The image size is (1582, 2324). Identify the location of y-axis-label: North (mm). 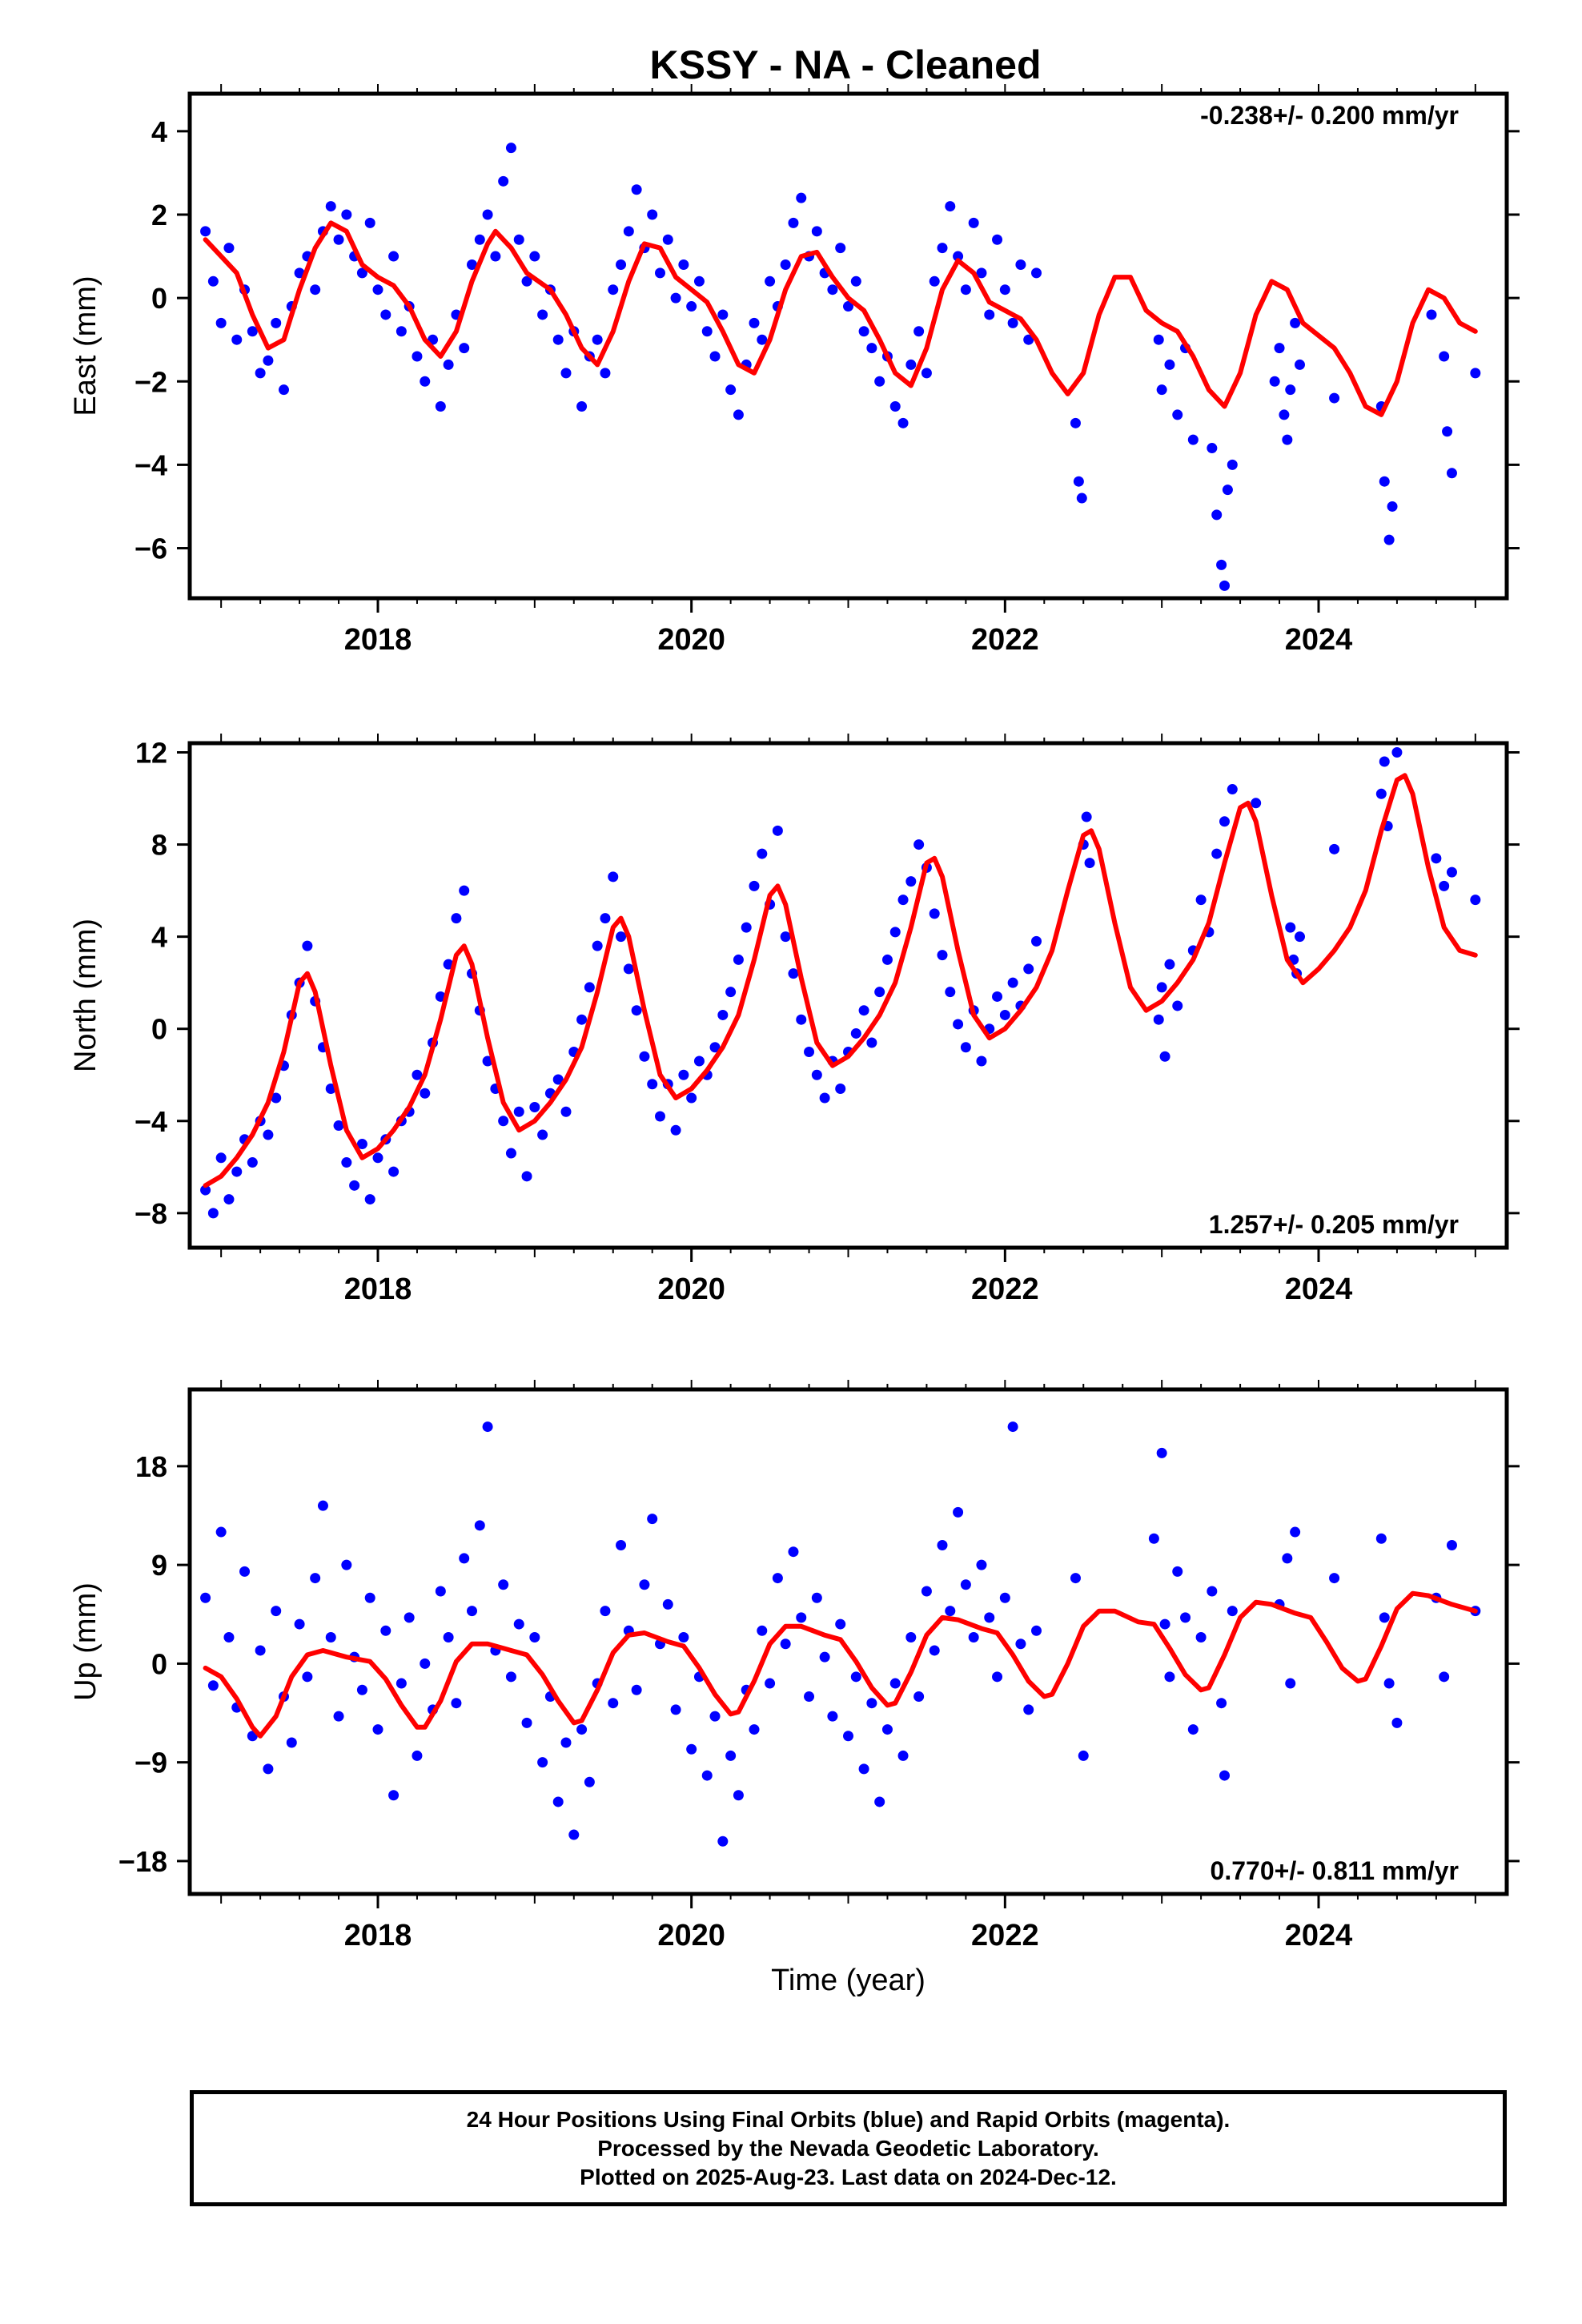
(86, 995).